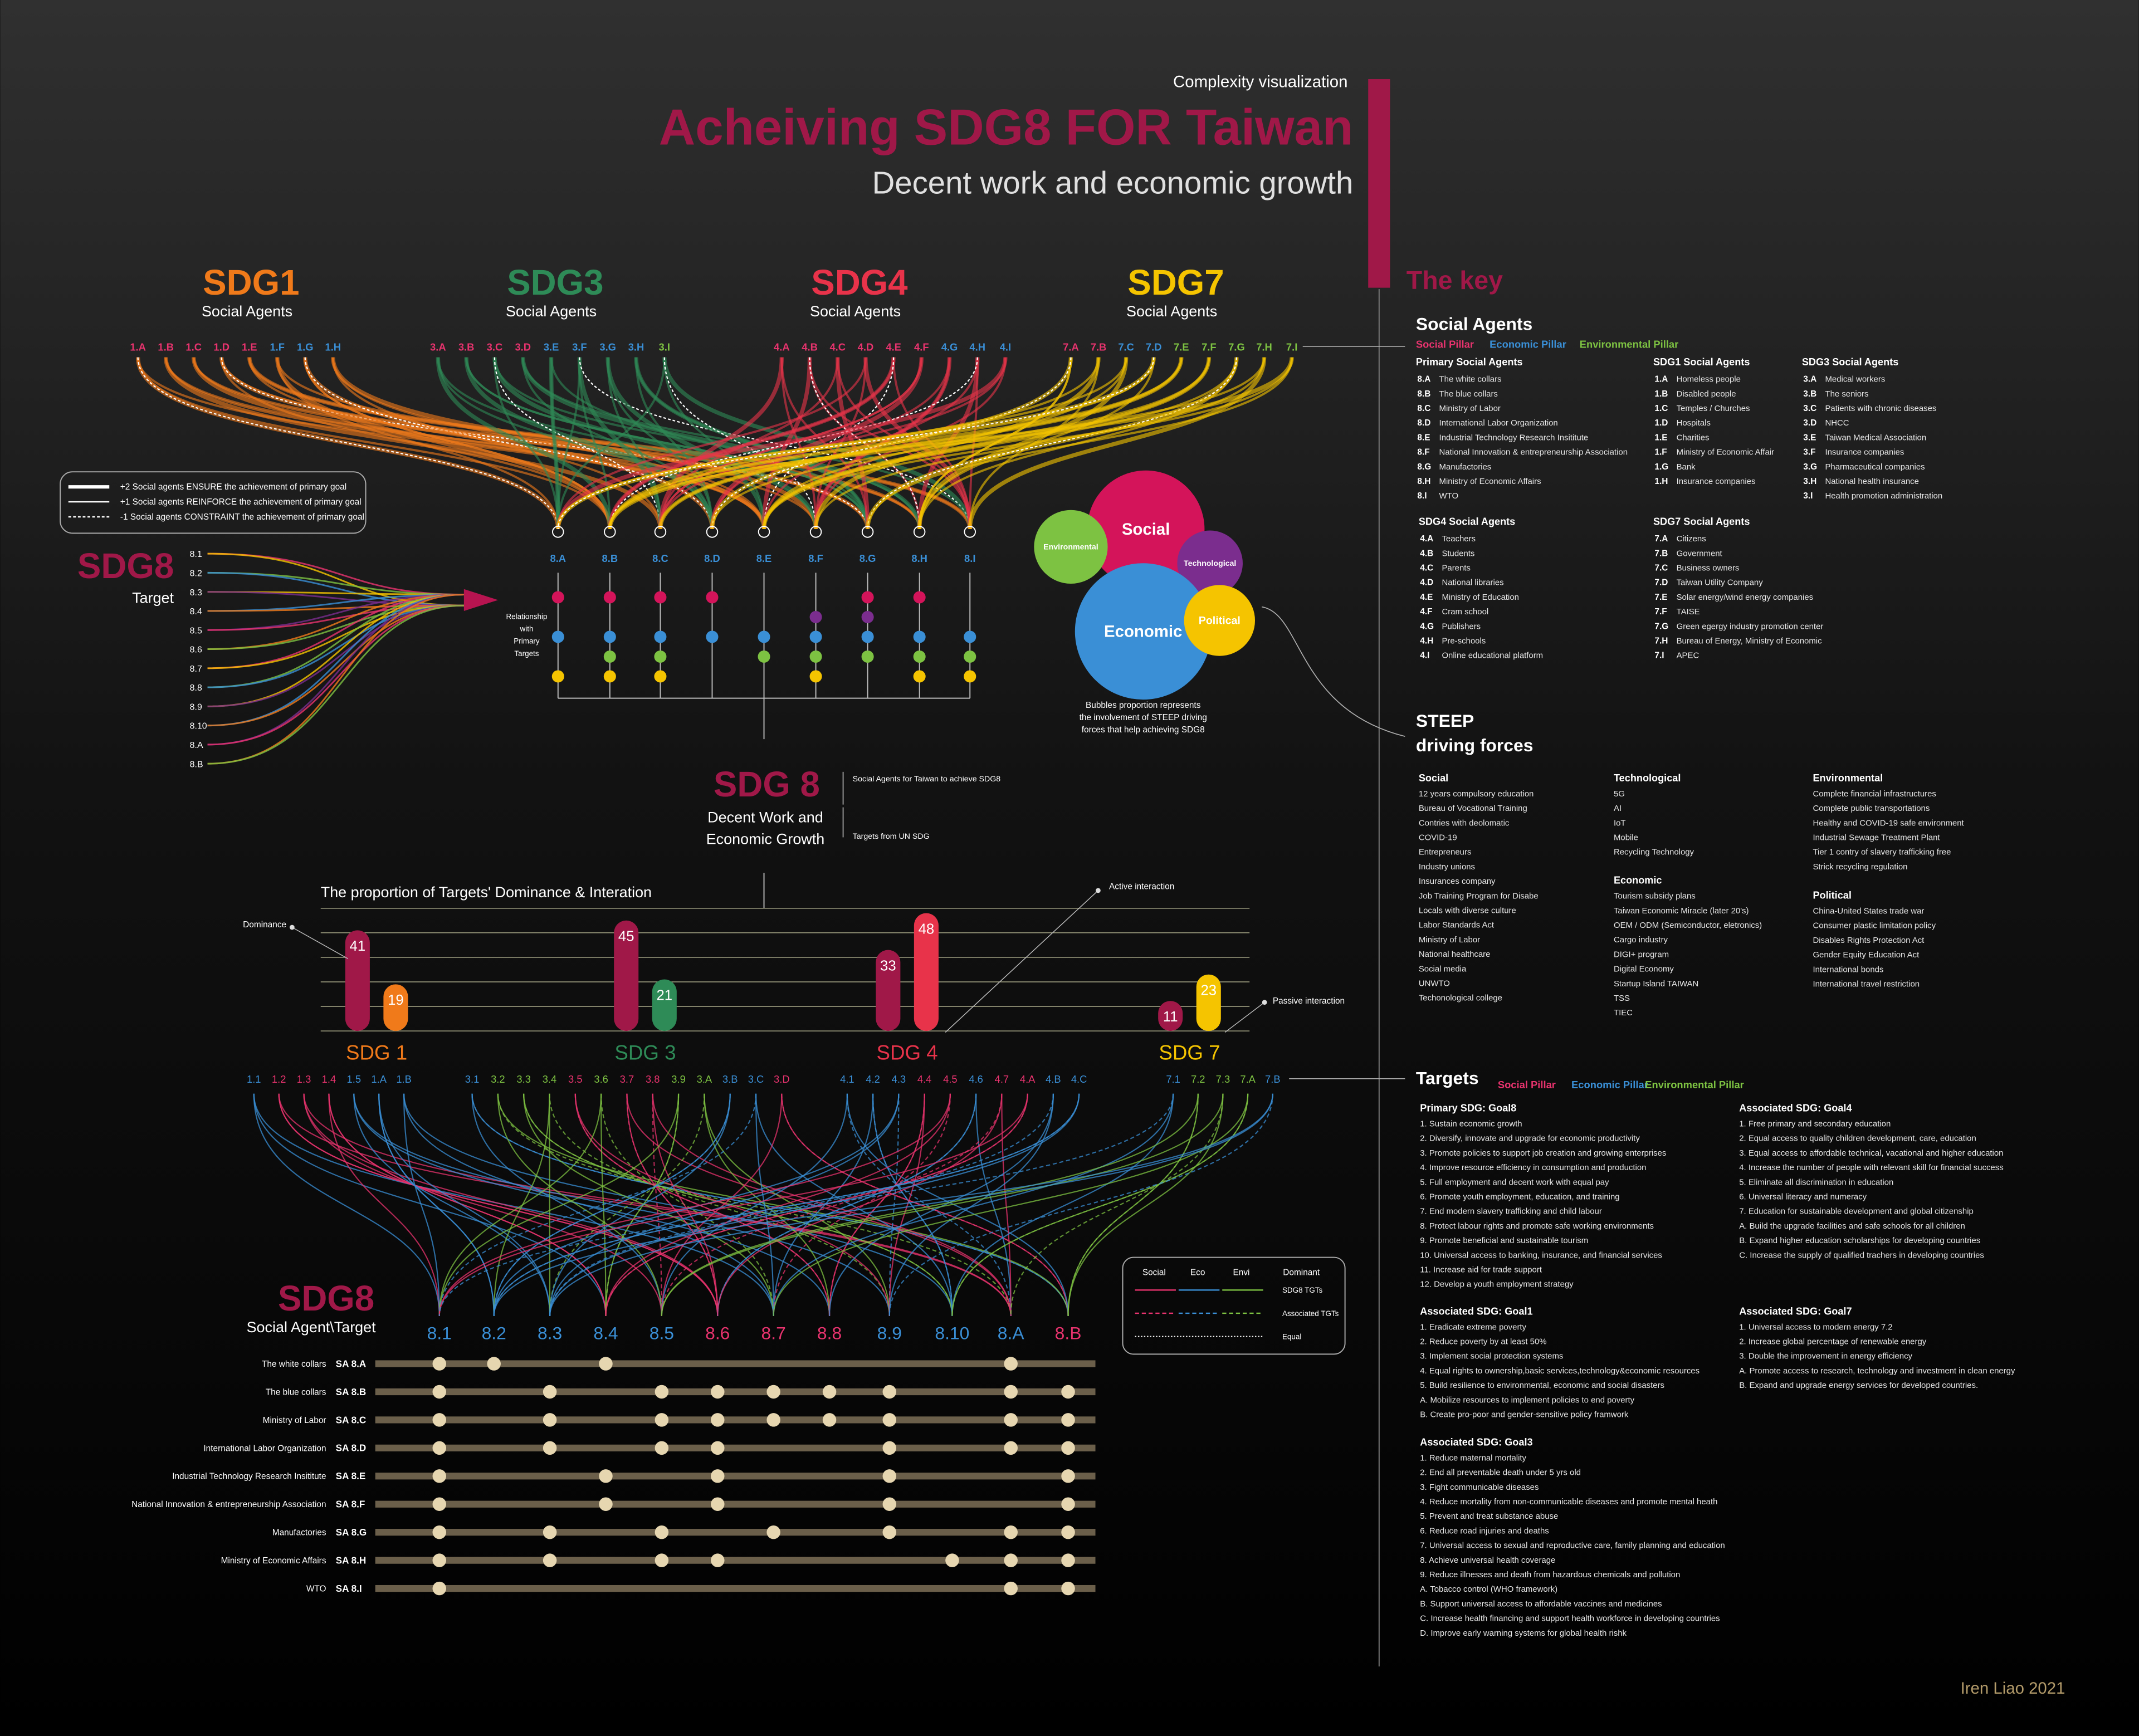  What do you see at coordinates (1474, 324) in the screenshot?
I see `key-heading: Social Agents` at bounding box center [1474, 324].